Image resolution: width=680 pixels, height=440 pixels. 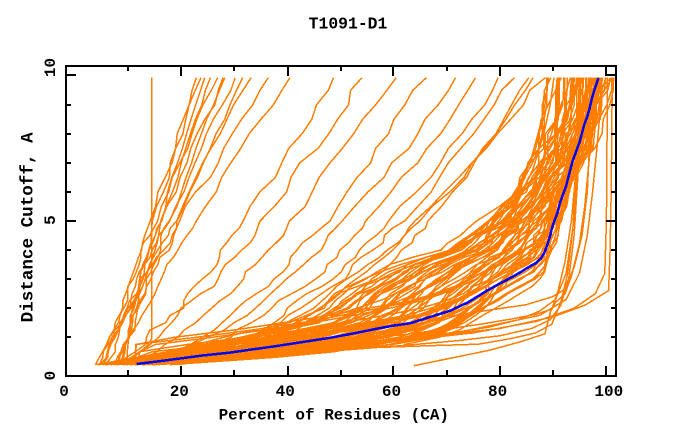 What do you see at coordinates (497, 392) in the screenshot?
I see `svg-text: 80` at bounding box center [497, 392].